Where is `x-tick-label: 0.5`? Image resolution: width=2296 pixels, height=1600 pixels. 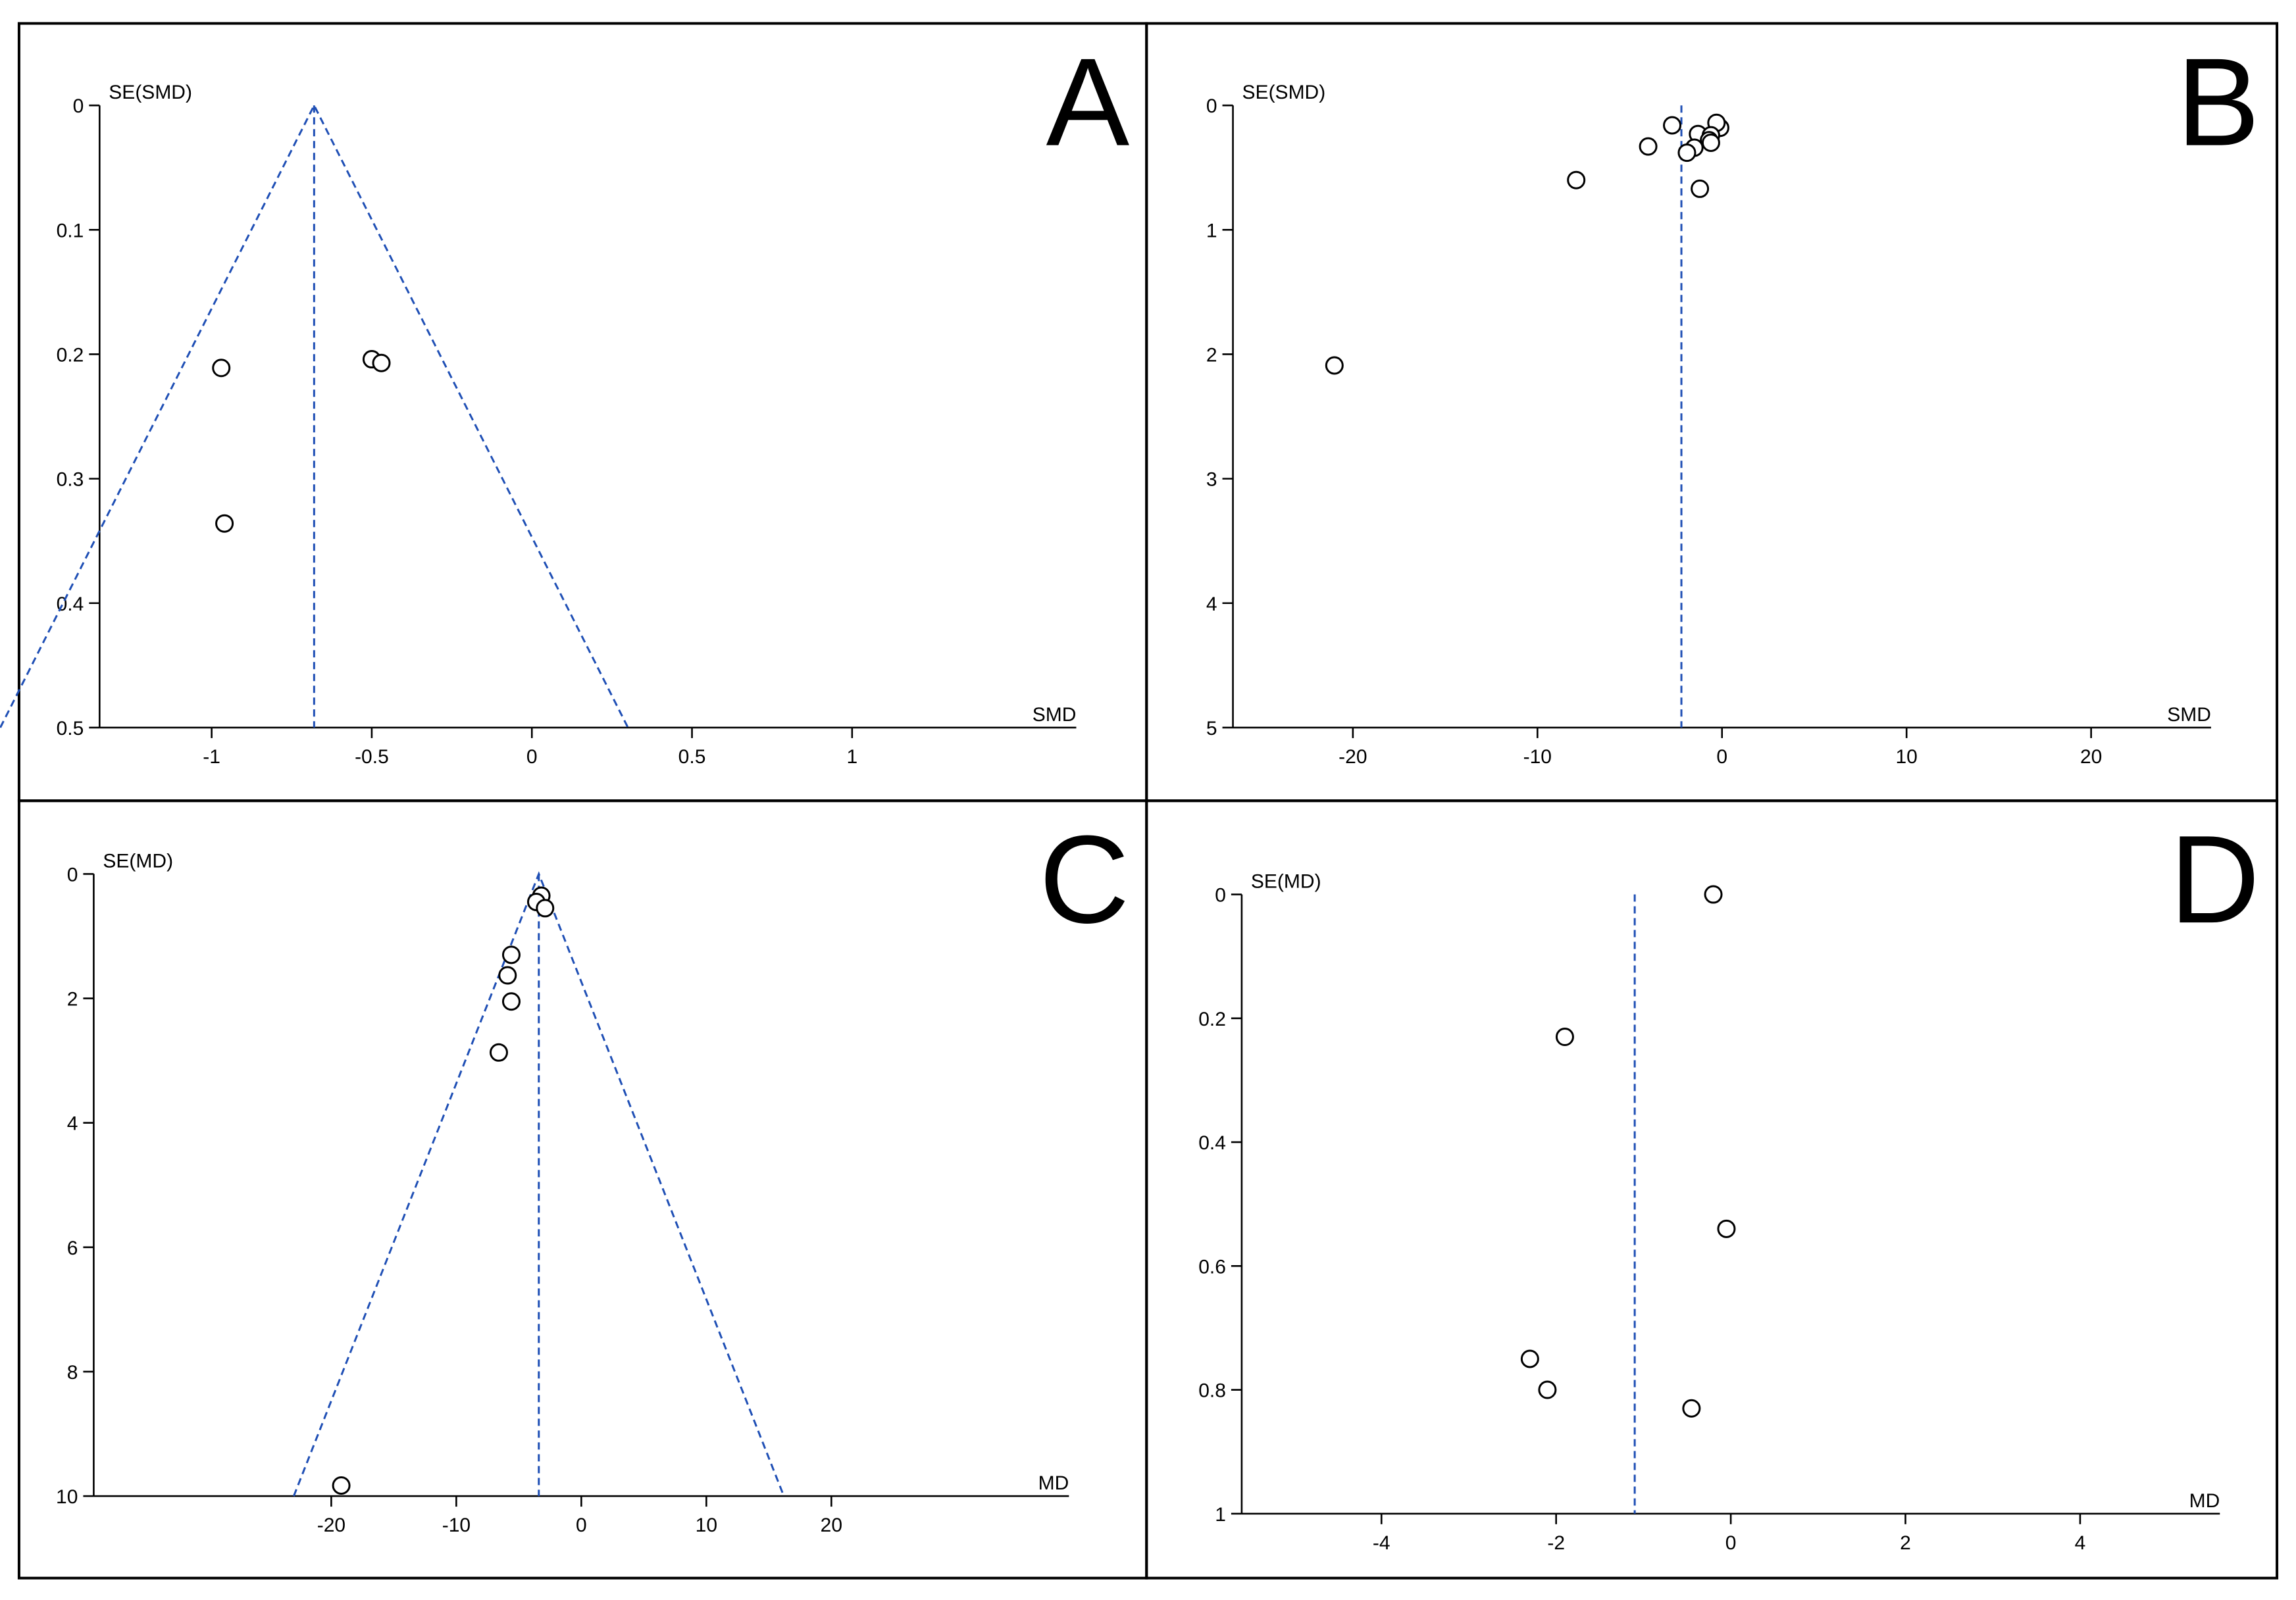 x-tick-label: 0.5 is located at coordinates (692, 757).